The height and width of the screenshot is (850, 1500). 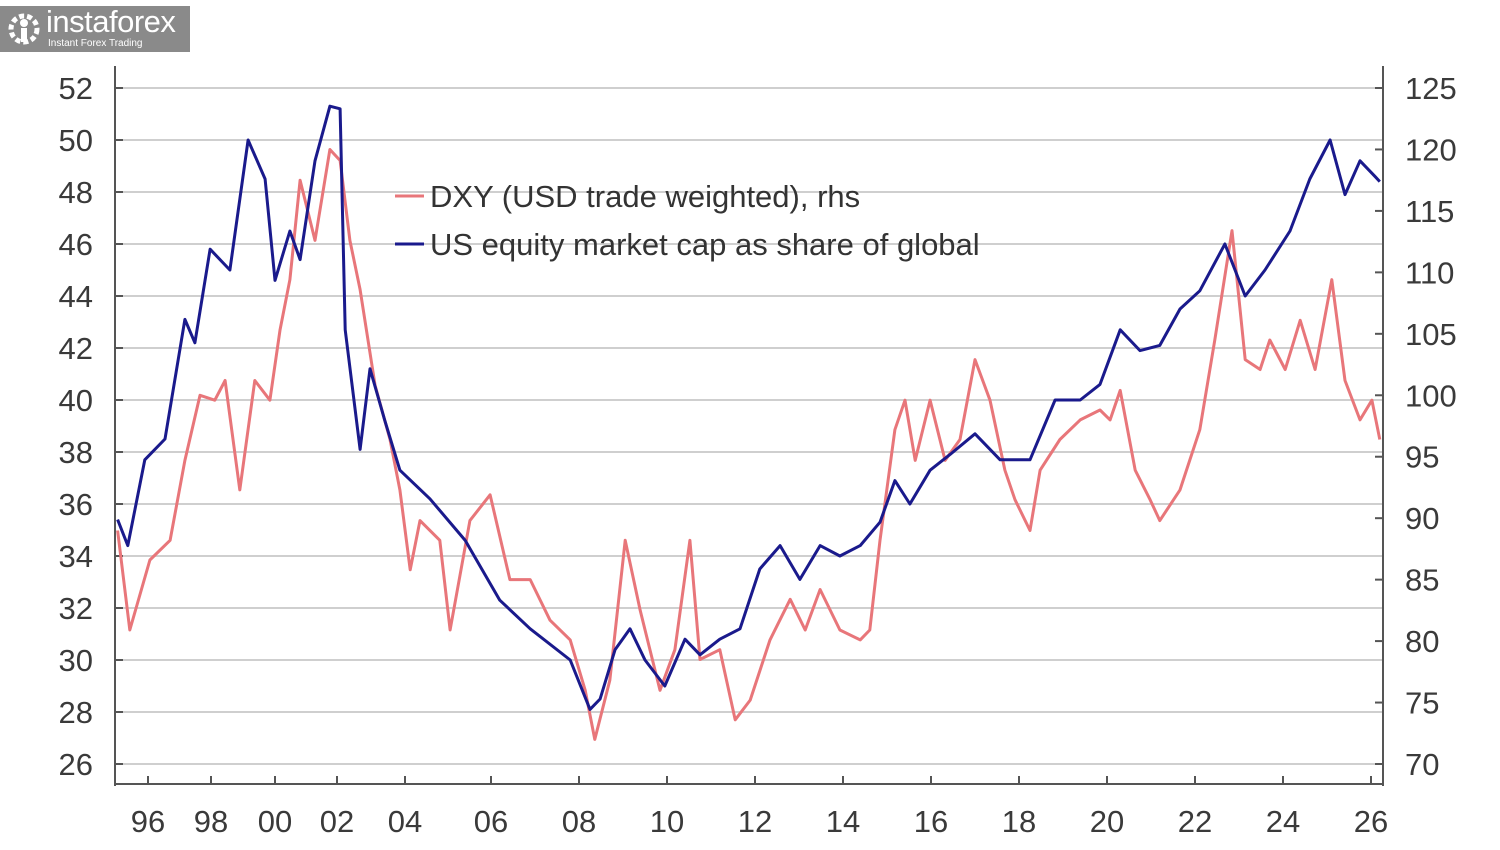 I want to click on x-axis-tick-label: 98, so click(x=211, y=821).